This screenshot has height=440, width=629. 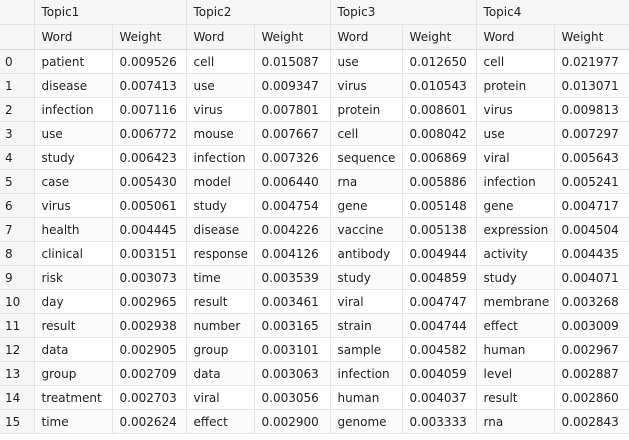 I want to click on word-cell: effect, so click(x=515, y=325).